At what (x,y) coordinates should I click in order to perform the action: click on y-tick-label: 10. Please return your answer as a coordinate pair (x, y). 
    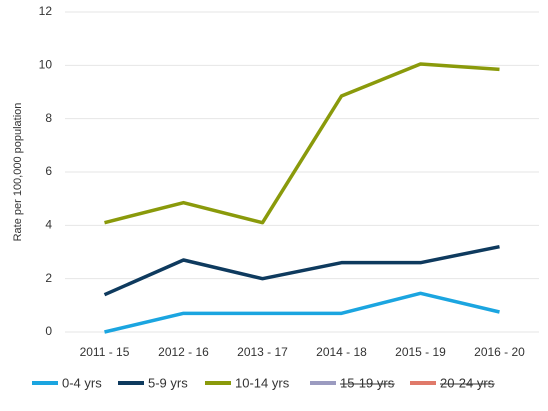
    Looking at the image, I should click on (46, 65).